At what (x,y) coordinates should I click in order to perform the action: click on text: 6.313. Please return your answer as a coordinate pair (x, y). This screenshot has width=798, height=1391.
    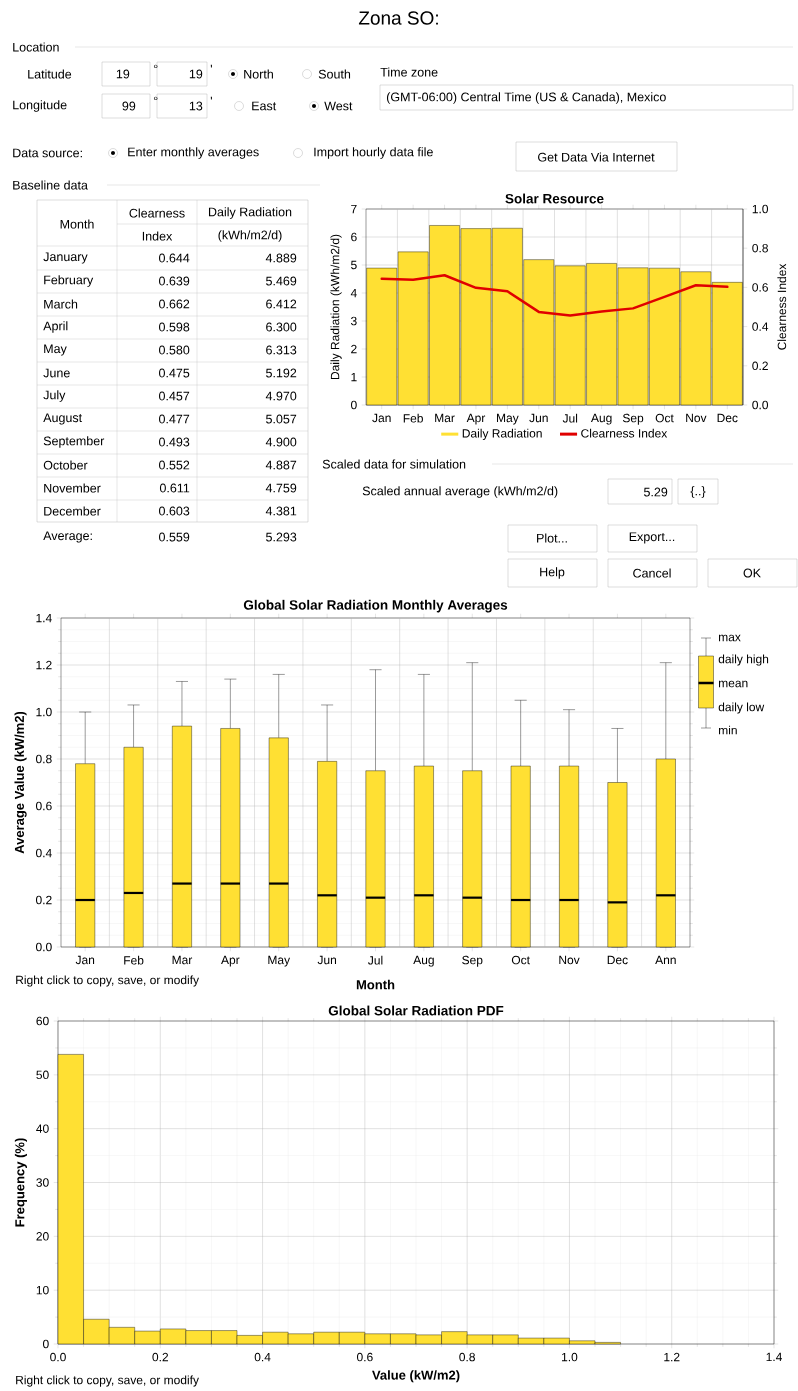
    Looking at the image, I should click on (281, 350).